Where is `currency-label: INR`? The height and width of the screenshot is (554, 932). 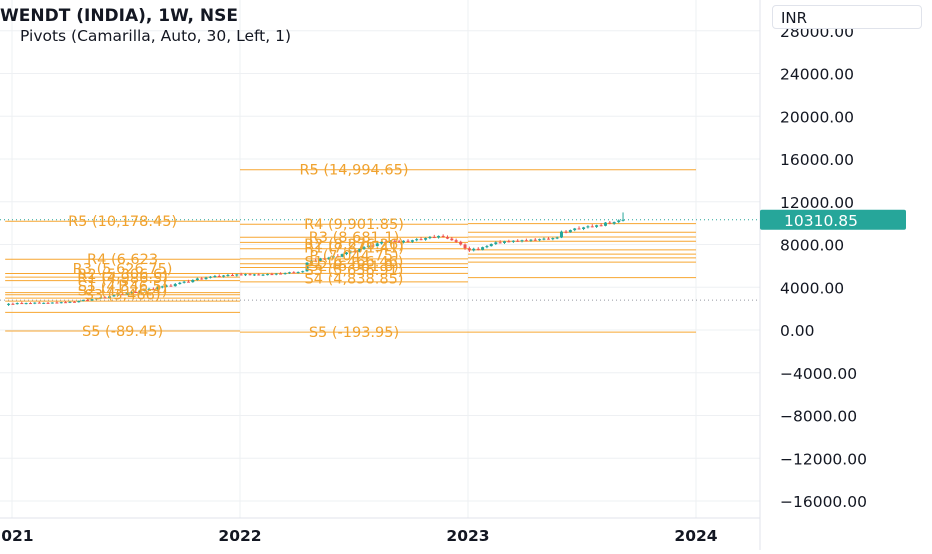 currency-label: INR is located at coordinates (847, 17).